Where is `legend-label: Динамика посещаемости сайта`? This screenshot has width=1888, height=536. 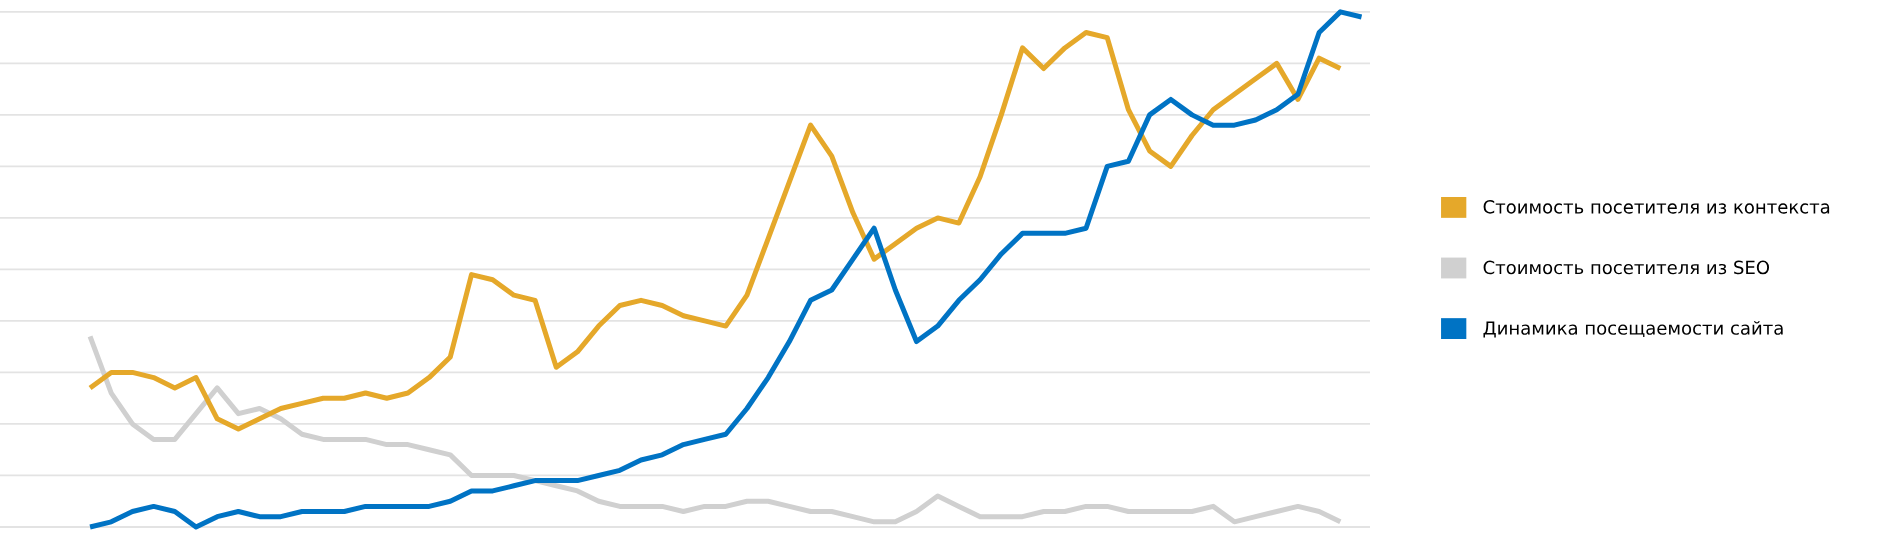 legend-label: Динамика посещаемости сайта is located at coordinates (1633, 329).